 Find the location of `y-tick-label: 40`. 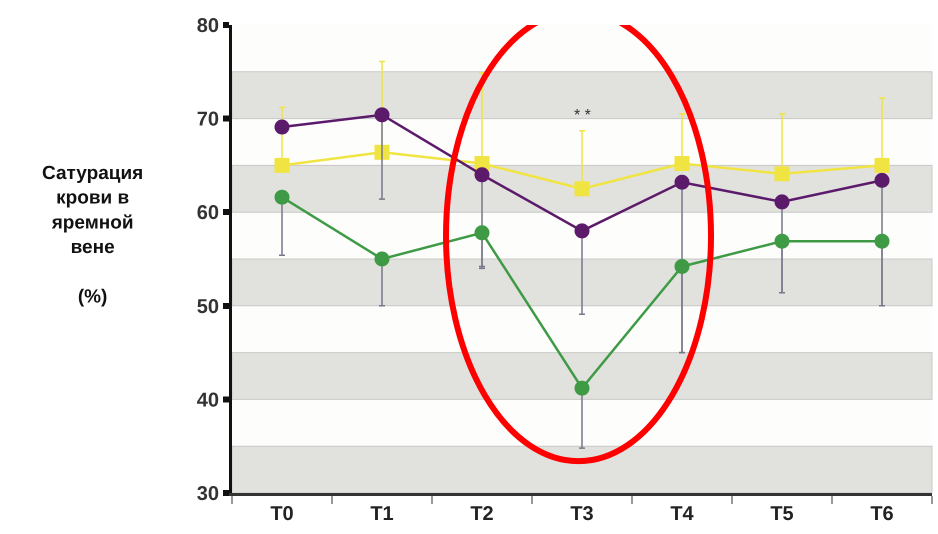

y-tick-label: 40 is located at coordinates (207, 400).